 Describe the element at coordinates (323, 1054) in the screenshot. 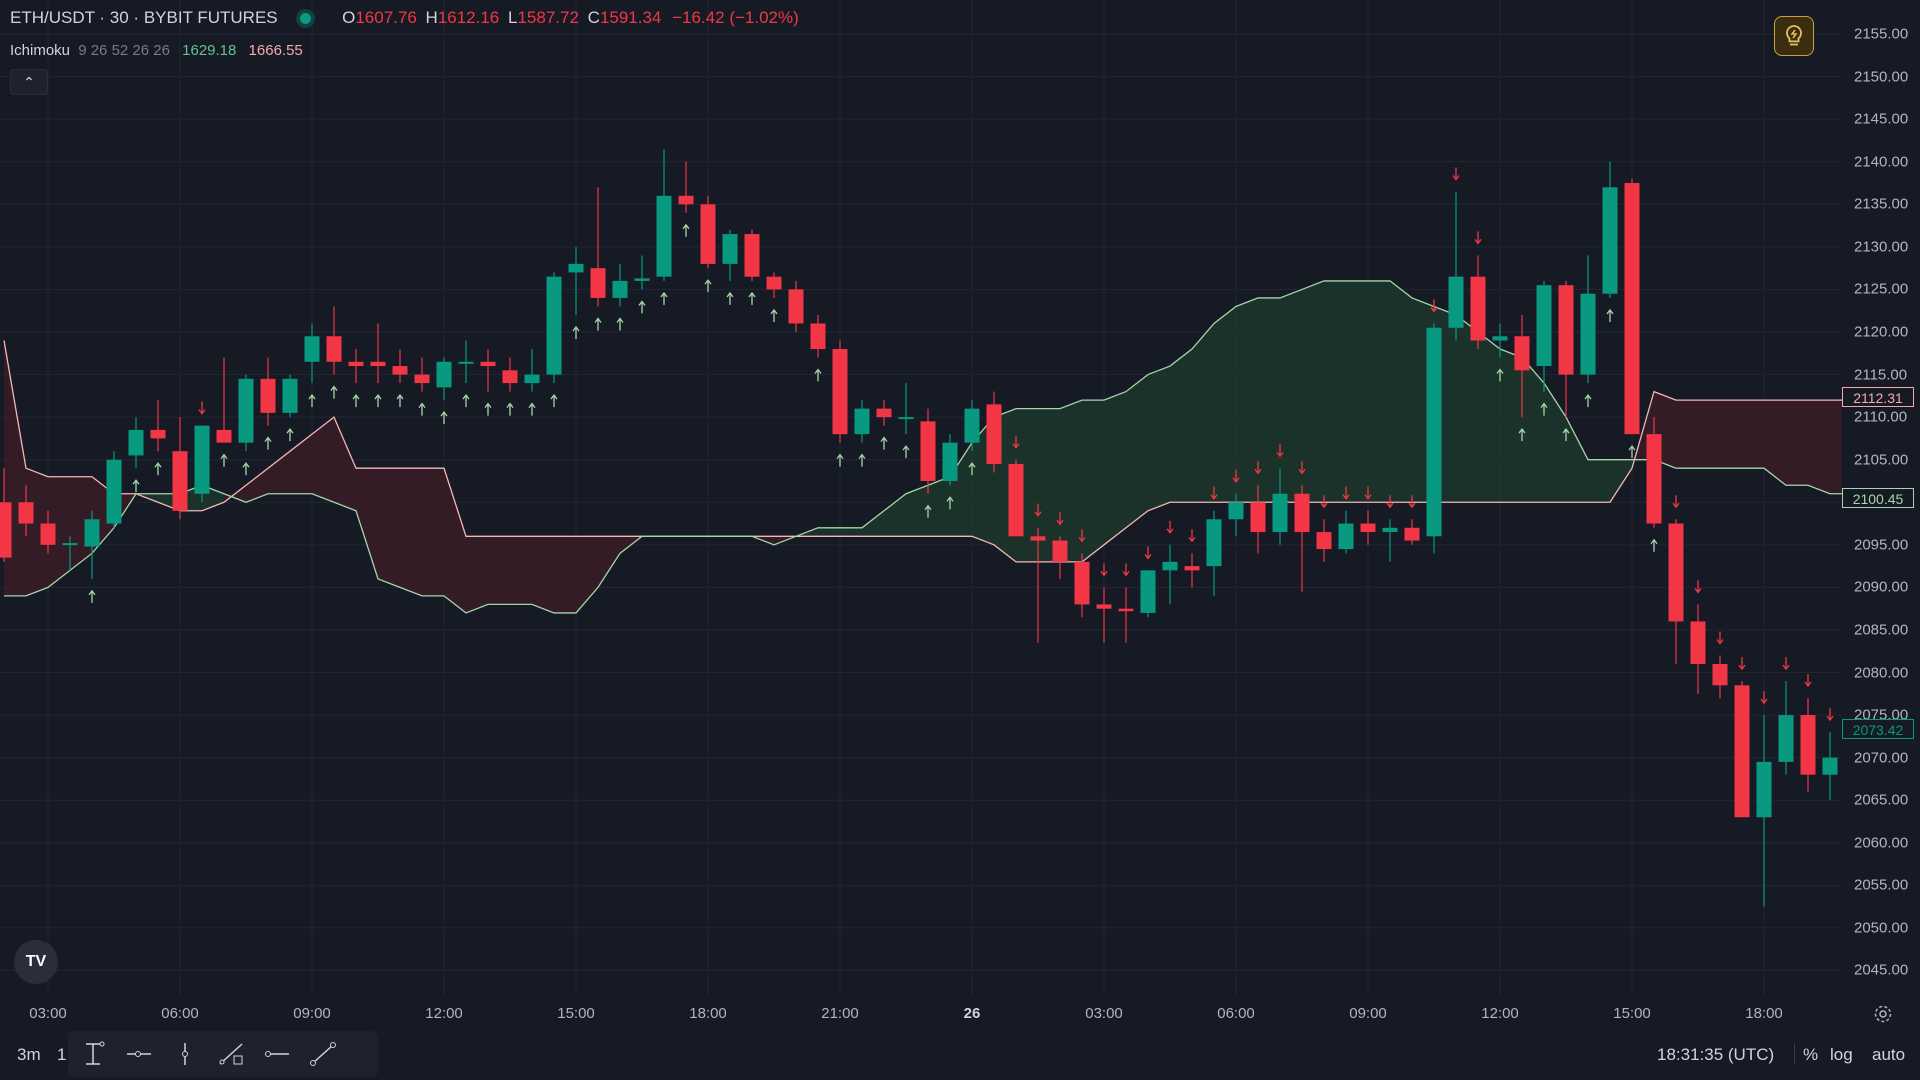

I see `trend-line-icon` at that location.